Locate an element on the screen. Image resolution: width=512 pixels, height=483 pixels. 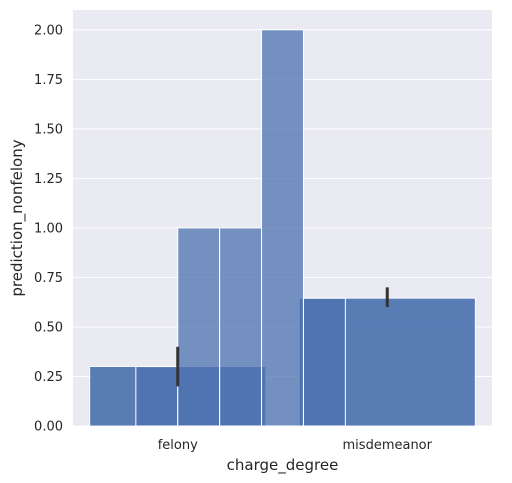
y-tick-label: 0.75 is located at coordinates (48, 278).